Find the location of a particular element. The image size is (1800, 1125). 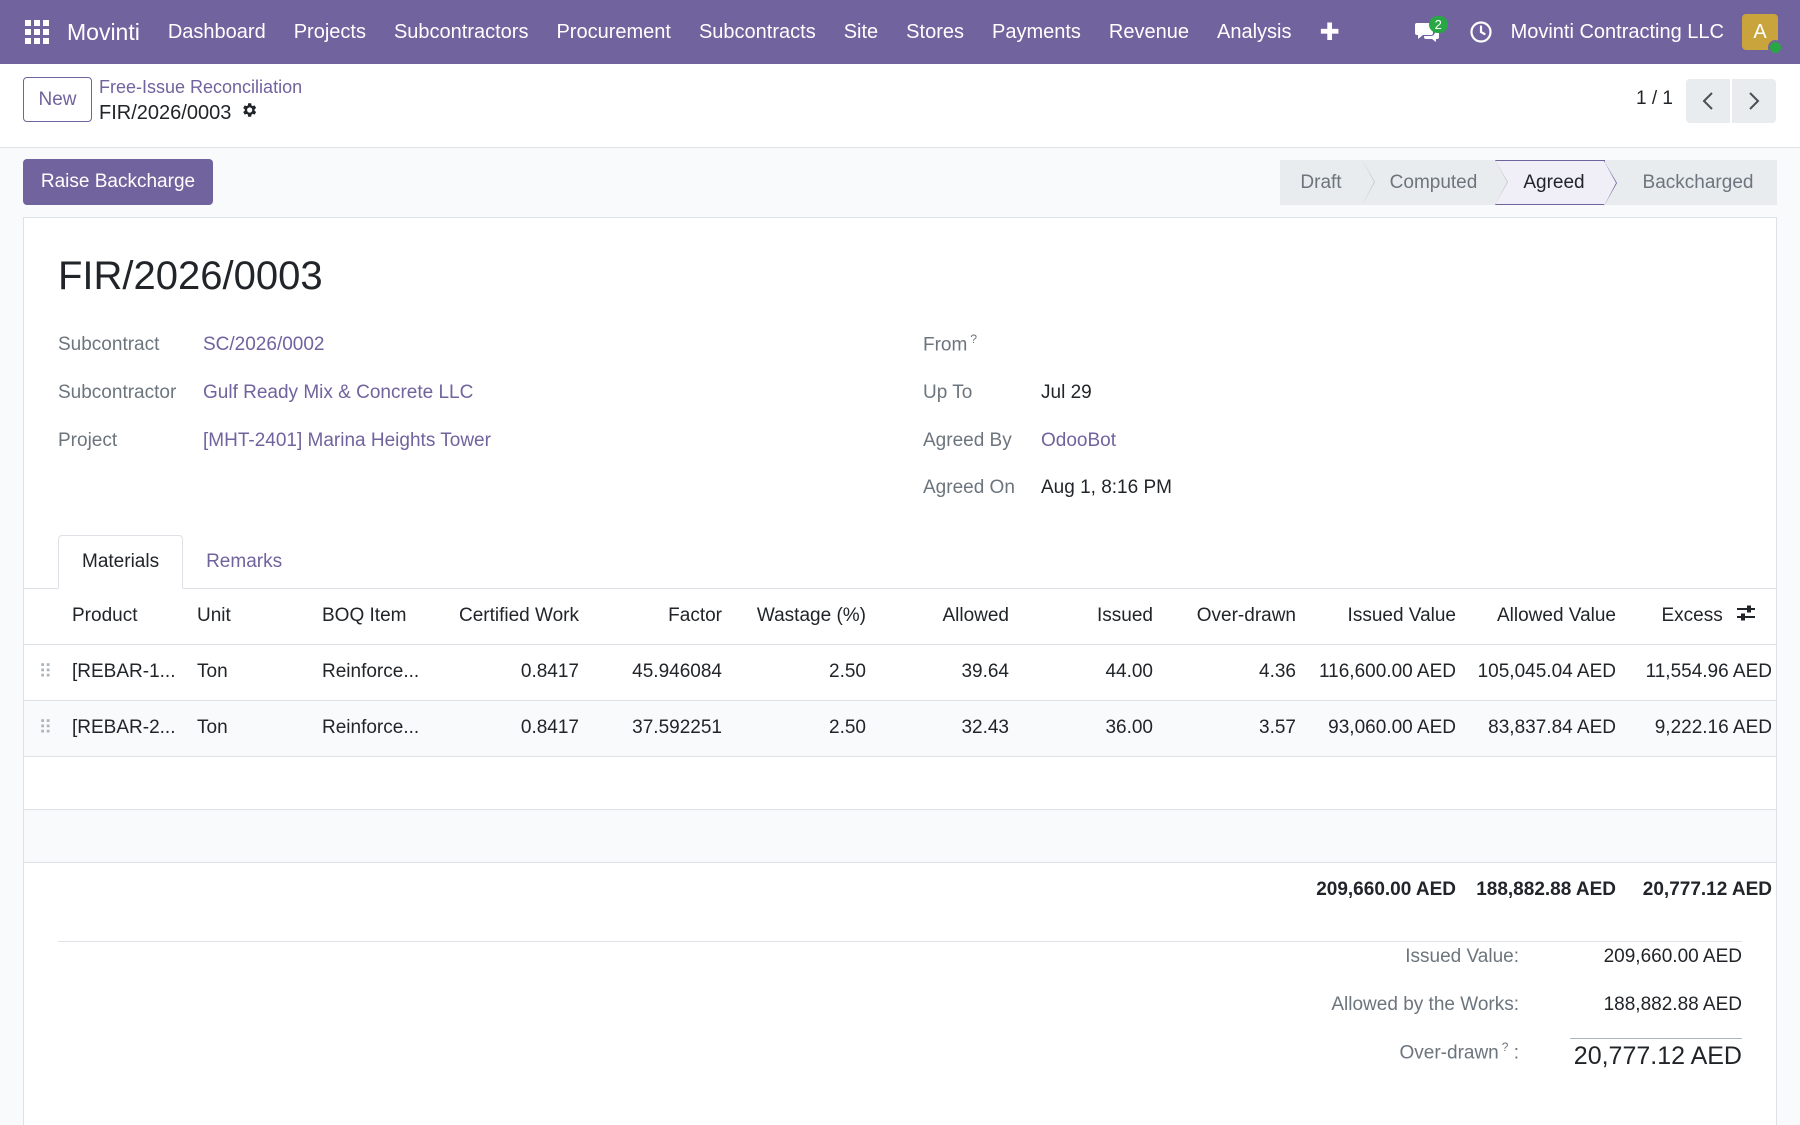

cell-issued: 44.00 is located at coordinates (1085, 672).